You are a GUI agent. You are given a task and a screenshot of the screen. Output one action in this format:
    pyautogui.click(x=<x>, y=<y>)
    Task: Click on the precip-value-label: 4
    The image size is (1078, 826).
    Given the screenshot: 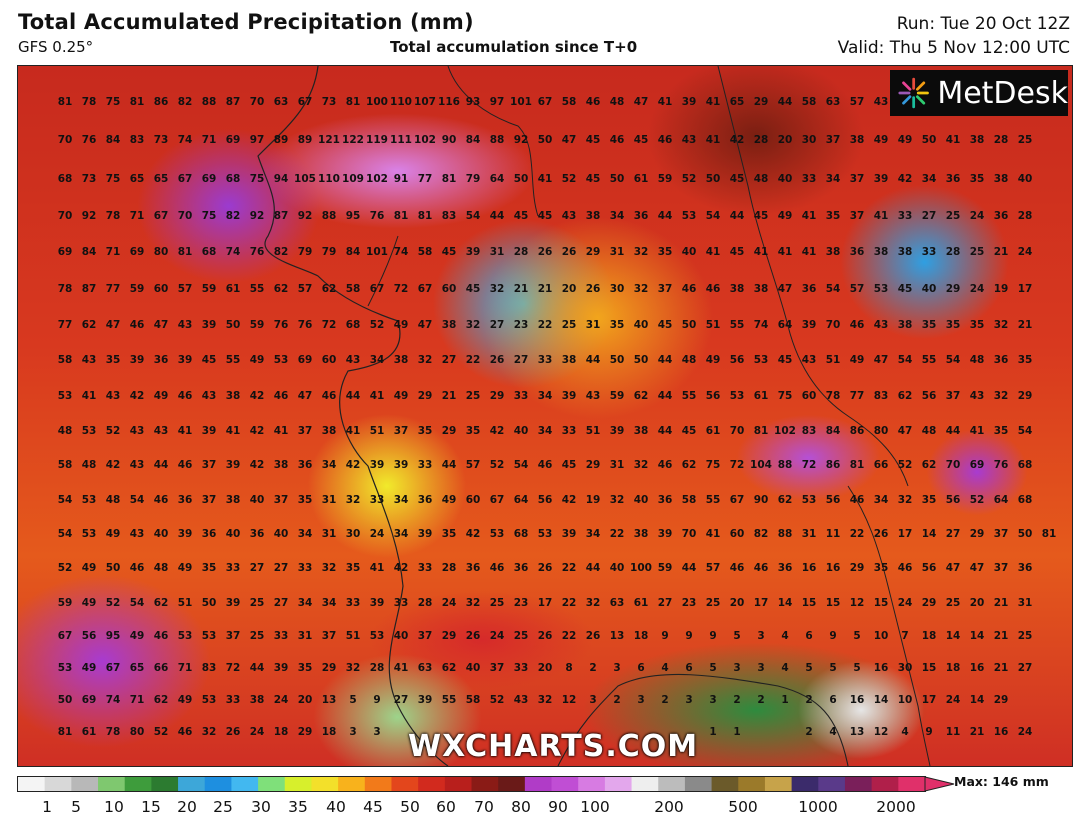 What is the action you would take?
    pyautogui.click(x=785, y=668)
    